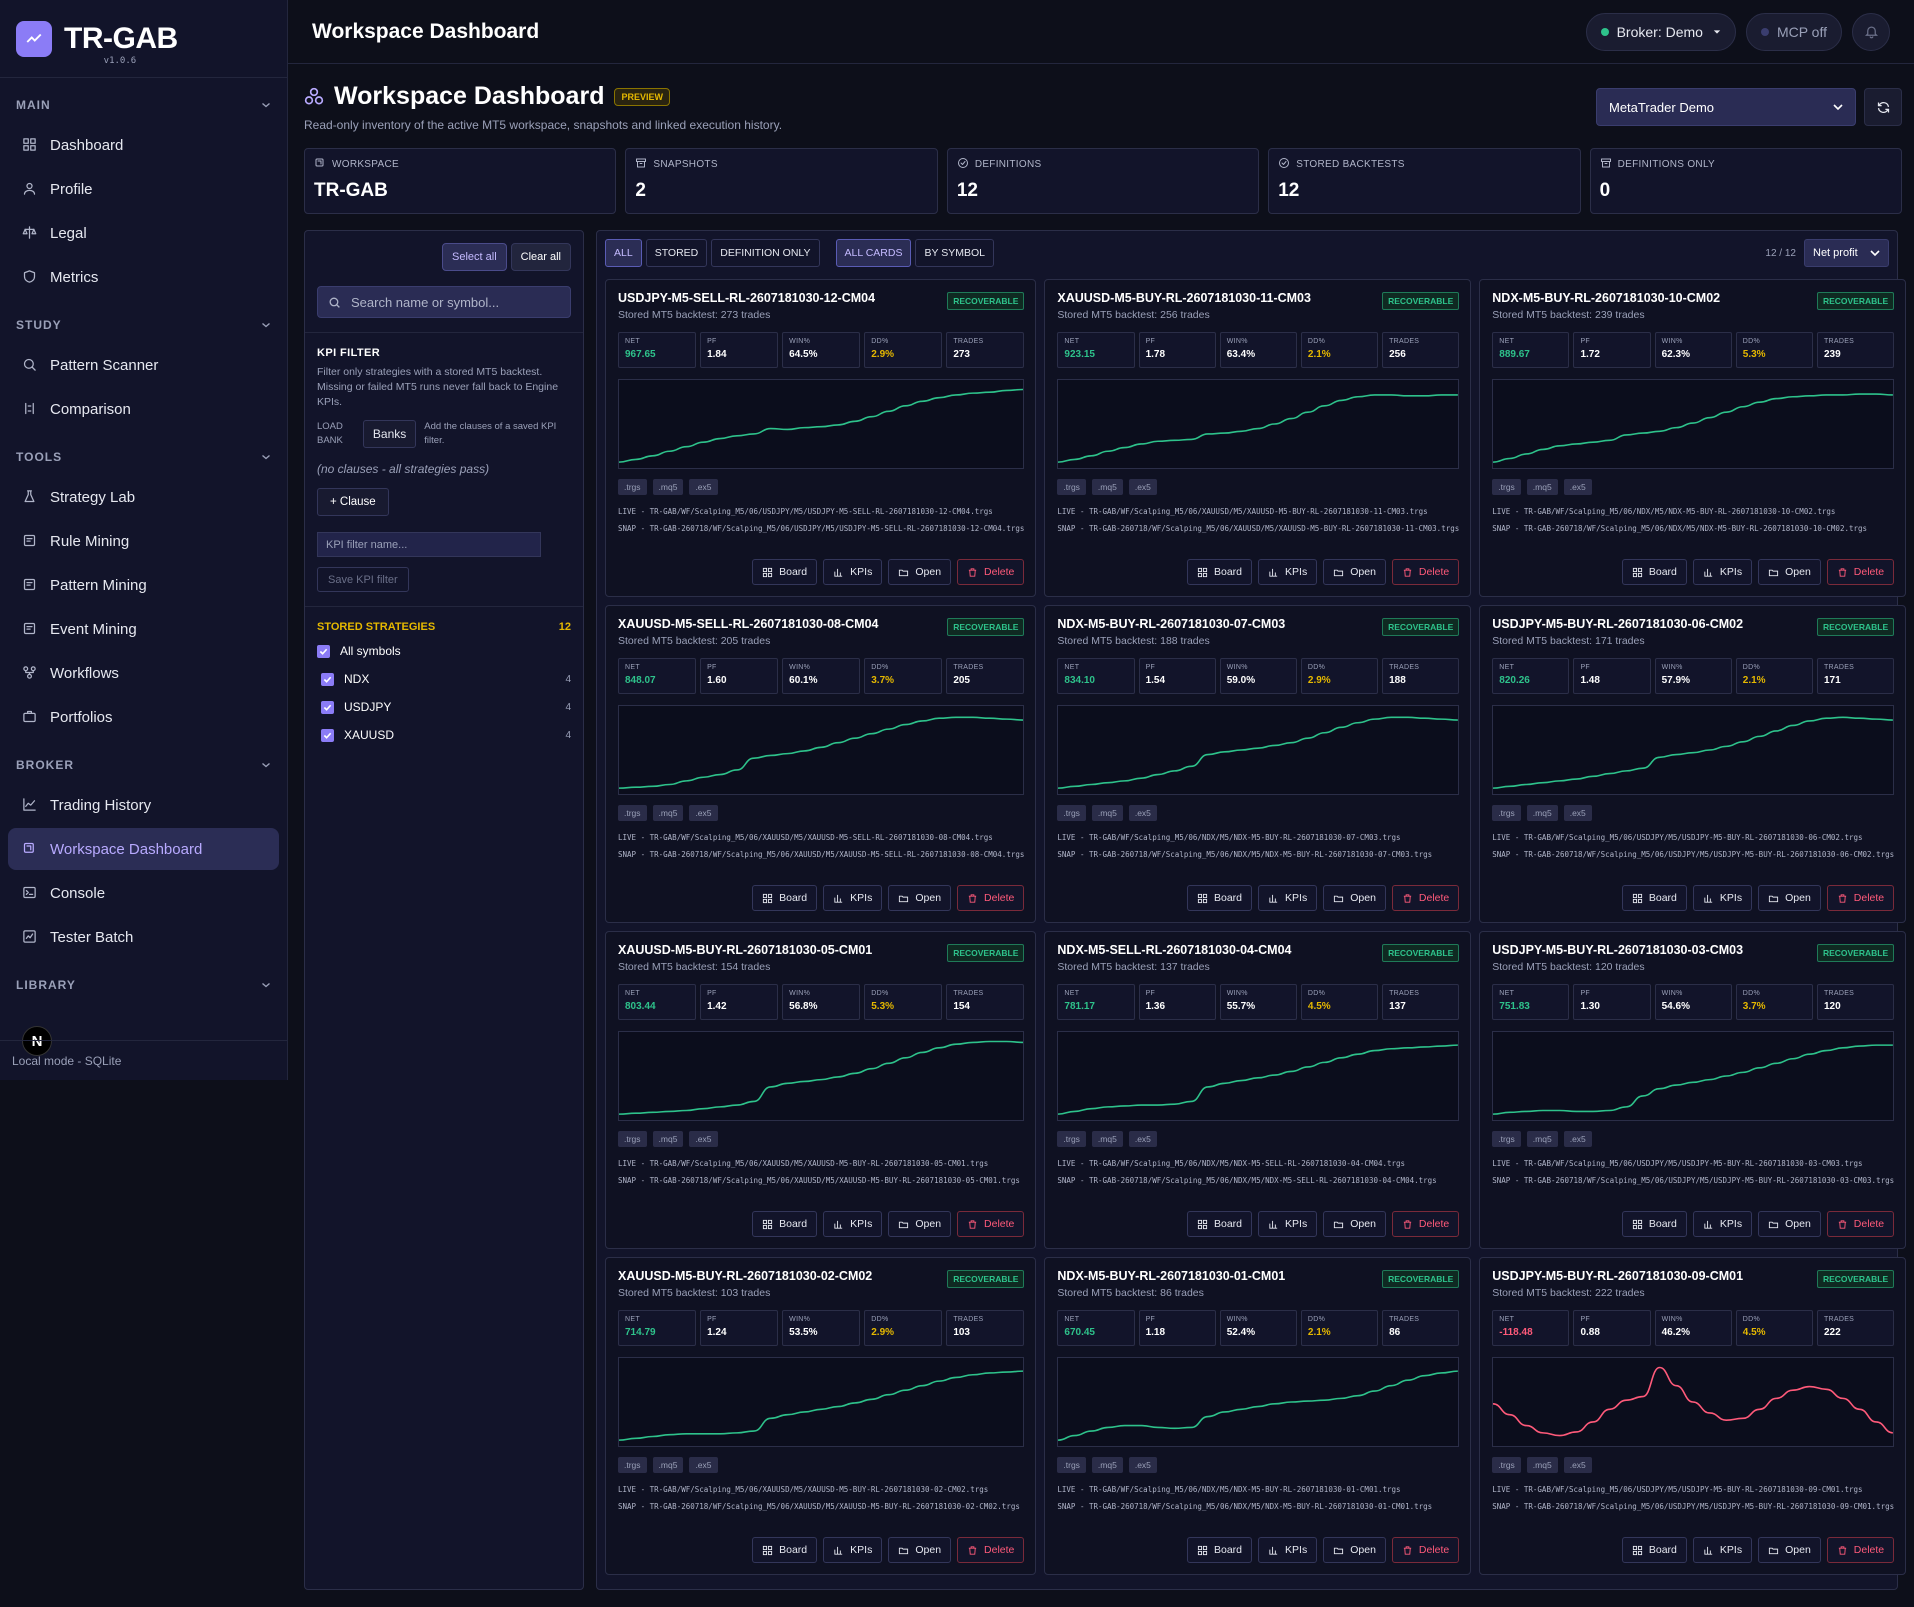 This screenshot has width=1914, height=1607. I want to click on n-badge-icon: N, so click(37, 1041).